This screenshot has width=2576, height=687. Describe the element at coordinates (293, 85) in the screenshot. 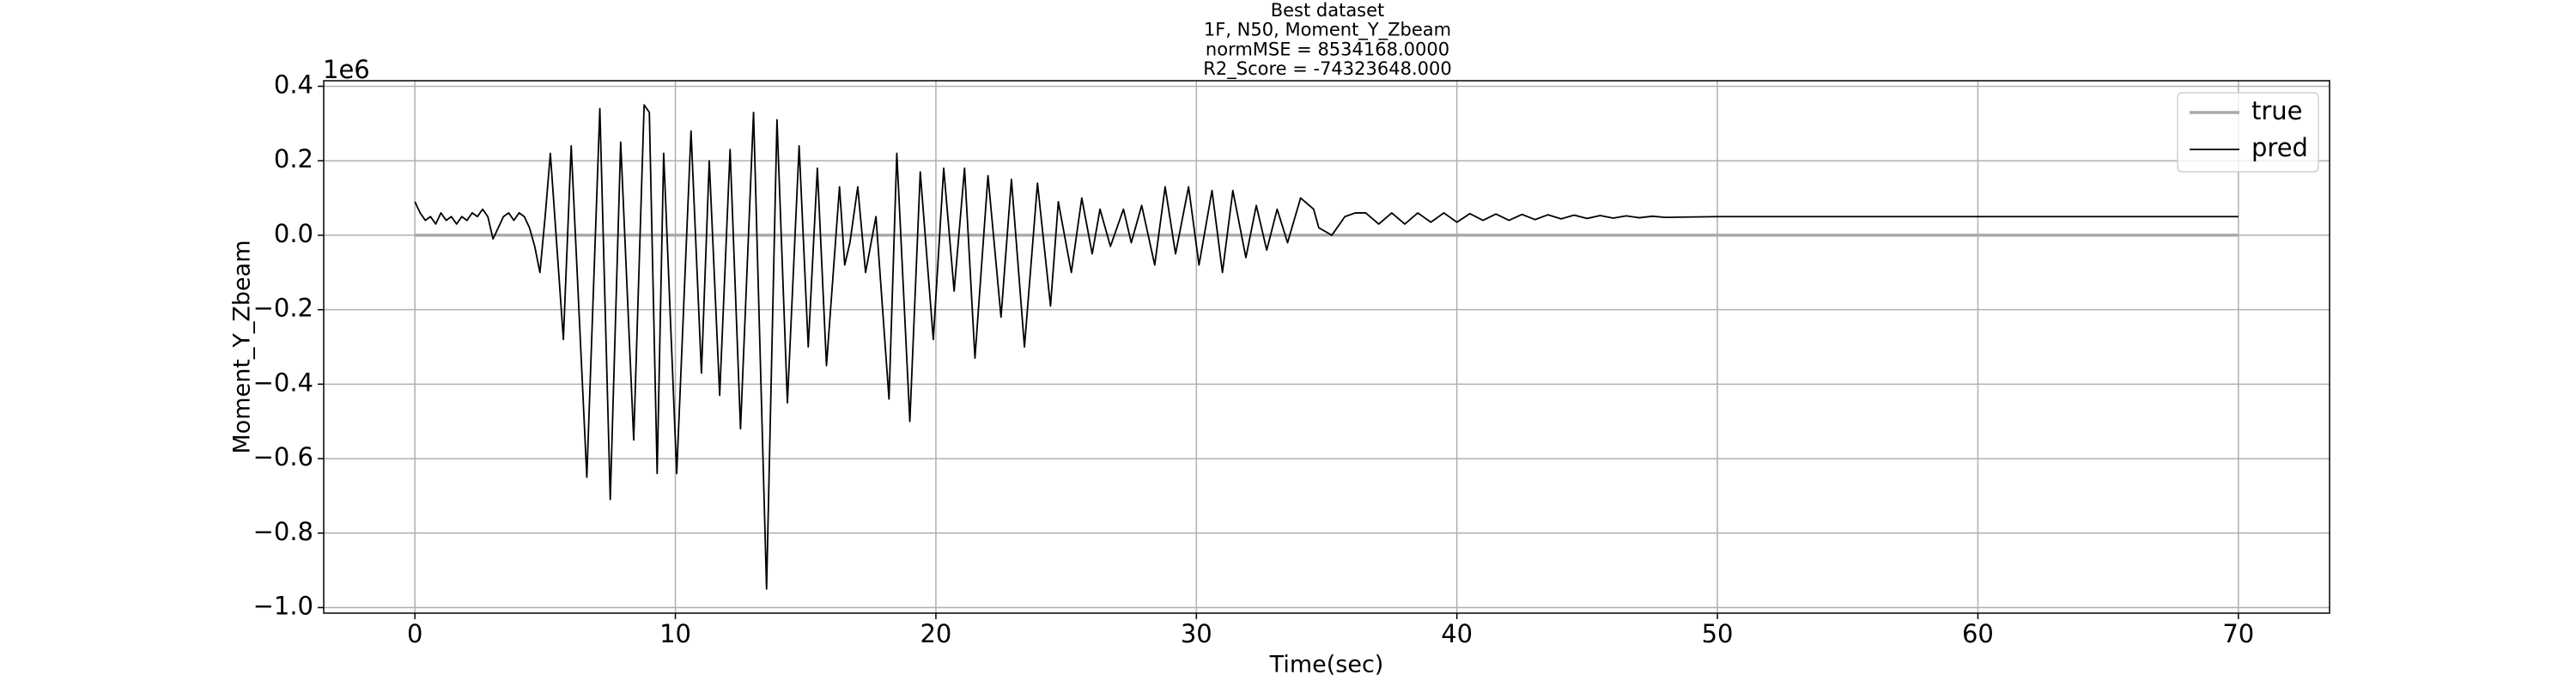

I see `y-tick-label: 0.4` at that location.